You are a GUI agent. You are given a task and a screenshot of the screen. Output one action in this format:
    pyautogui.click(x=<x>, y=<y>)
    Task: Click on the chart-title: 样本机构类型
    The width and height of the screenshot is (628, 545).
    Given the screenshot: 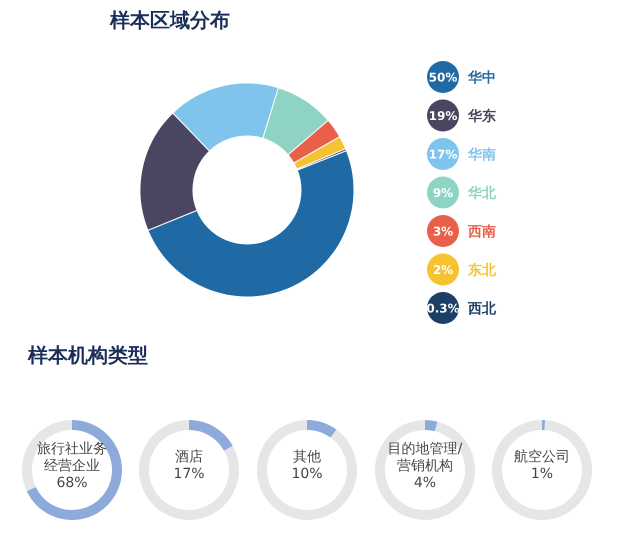 What is the action you would take?
    pyautogui.click(x=87, y=355)
    